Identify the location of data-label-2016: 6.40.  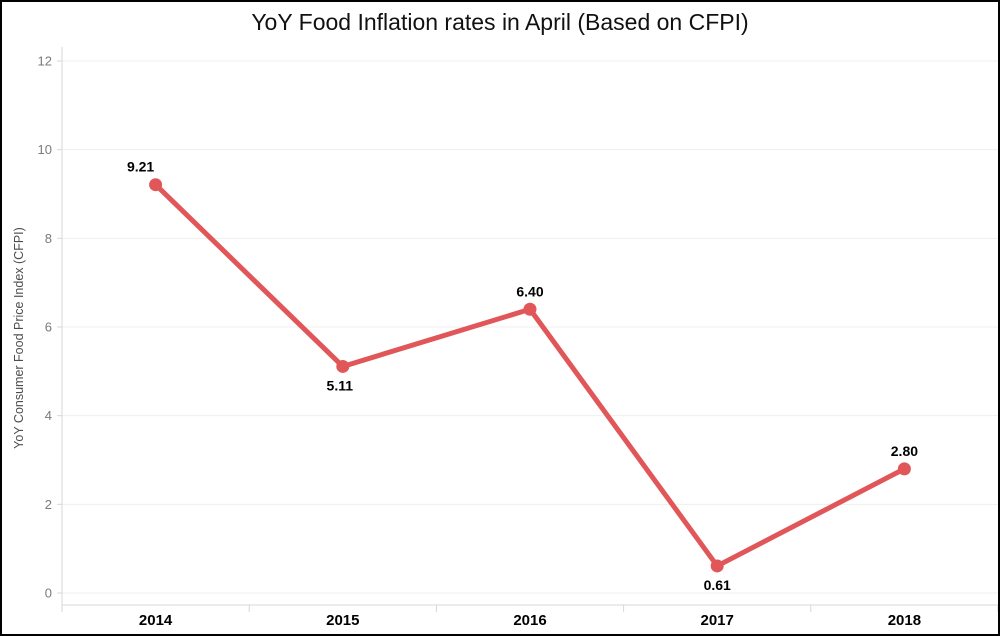
(529, 291).